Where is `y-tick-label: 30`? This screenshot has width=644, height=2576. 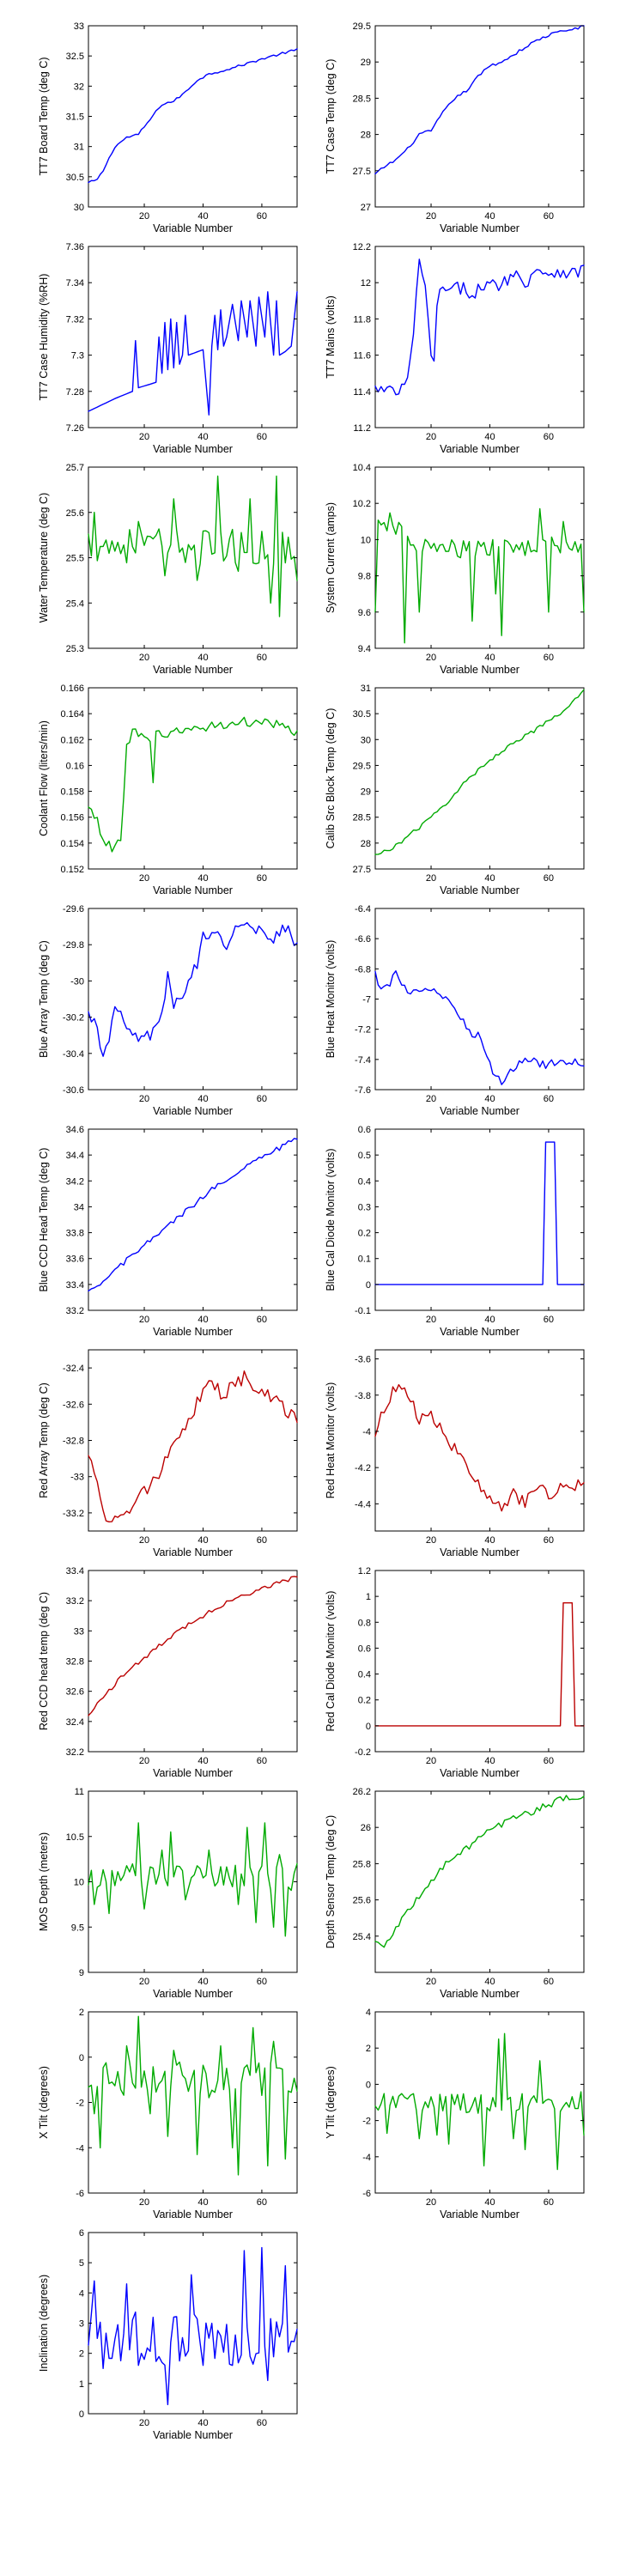
y-tick-label: 30 is located at coordinates (79, 208).